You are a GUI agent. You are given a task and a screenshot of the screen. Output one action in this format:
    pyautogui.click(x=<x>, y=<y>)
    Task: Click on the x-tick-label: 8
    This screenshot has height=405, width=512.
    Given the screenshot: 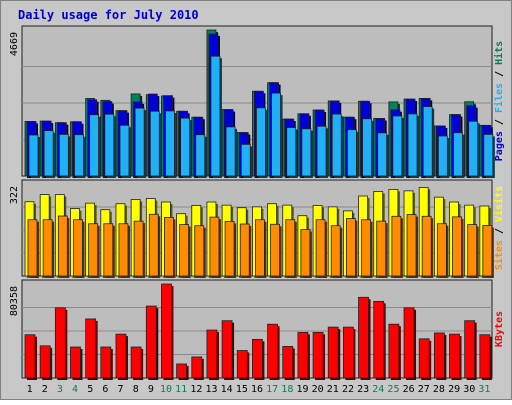 What is the action you would take?
    pyautogui.click(x=136, y=389)
    